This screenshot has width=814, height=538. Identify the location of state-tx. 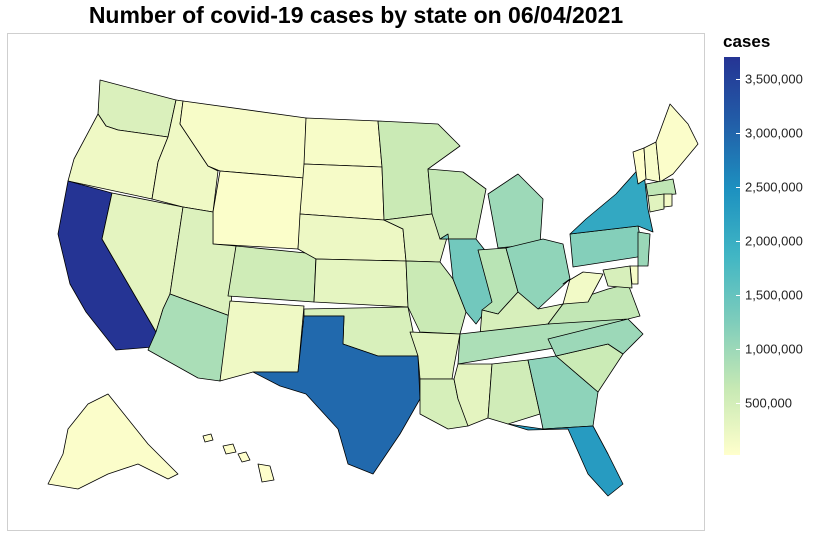
(336, 395).